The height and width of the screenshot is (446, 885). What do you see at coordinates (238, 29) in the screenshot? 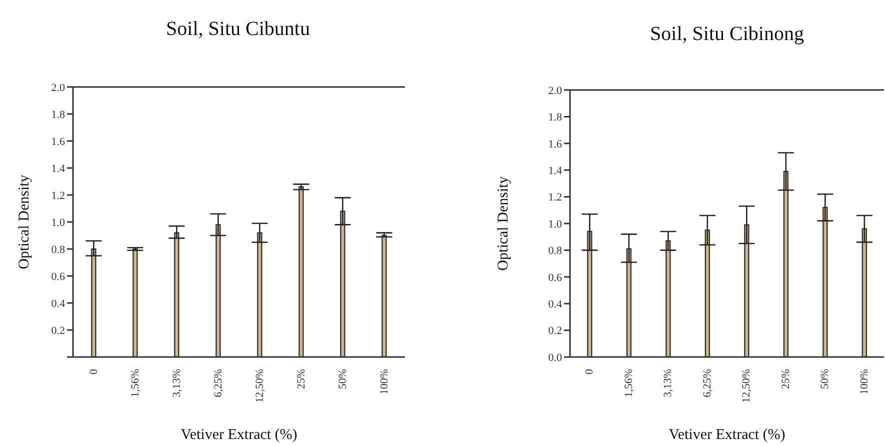
I see `chart-title: Soil, Situ Cibuntu` at bounding box center [238, 29].